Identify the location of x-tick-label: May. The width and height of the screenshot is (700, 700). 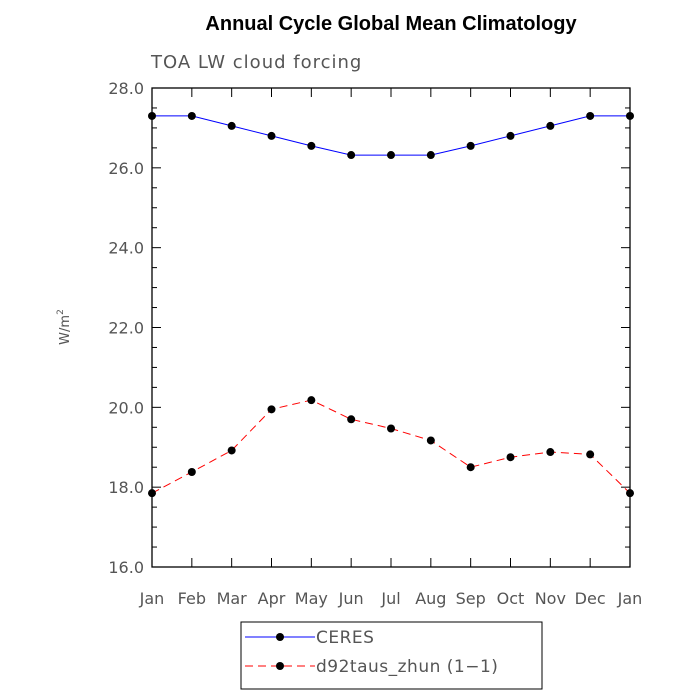
(311, 598).